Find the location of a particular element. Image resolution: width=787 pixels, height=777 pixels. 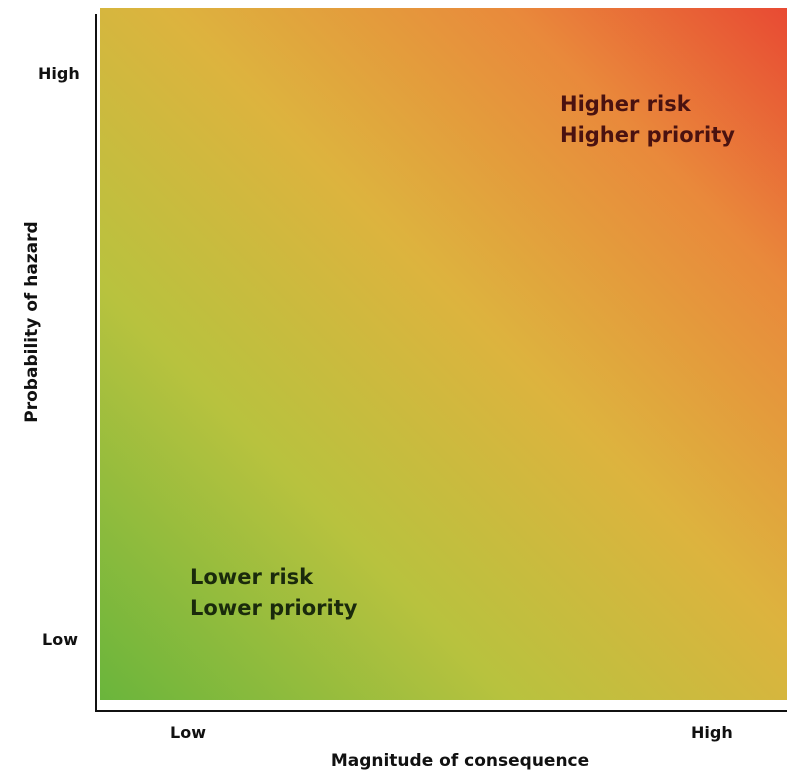

y-tick-low: Low is located at coordinates (60, 639).